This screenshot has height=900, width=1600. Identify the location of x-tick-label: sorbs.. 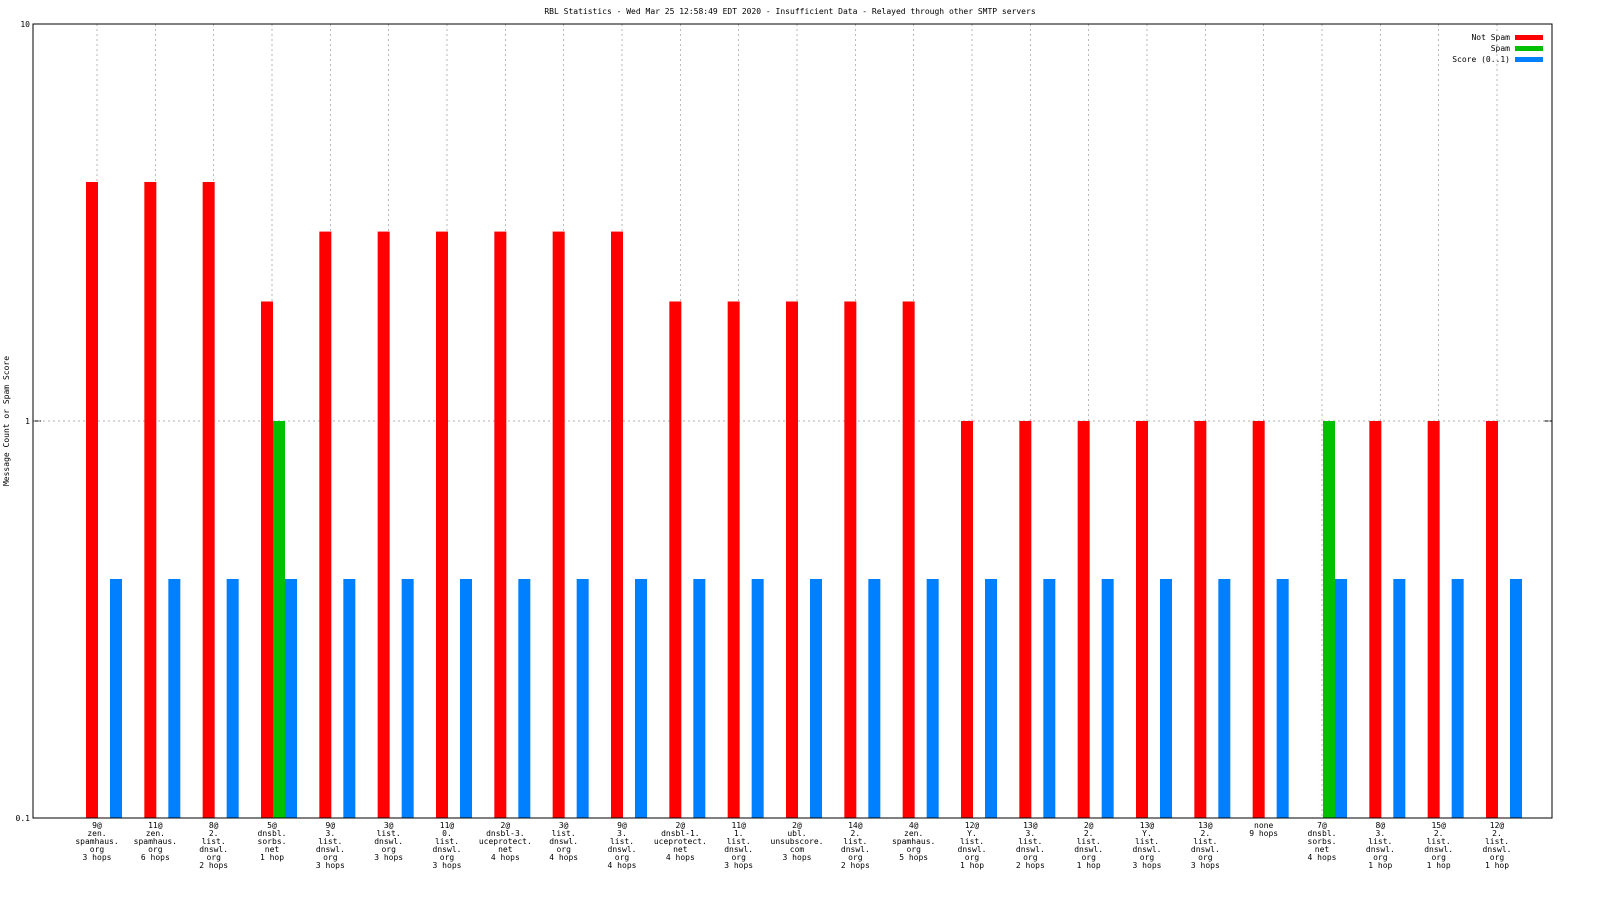
(1322, 841).